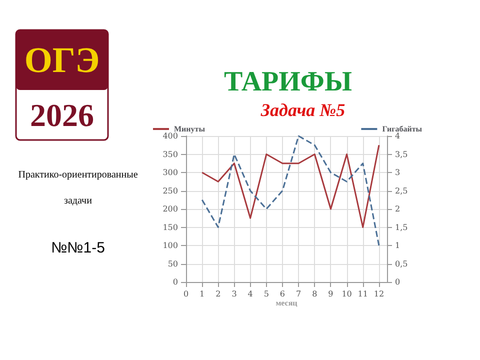  Describe the element at coordinates (401, 227) in the screenshot. I see `y2-tick-label: 1,5` at that location.